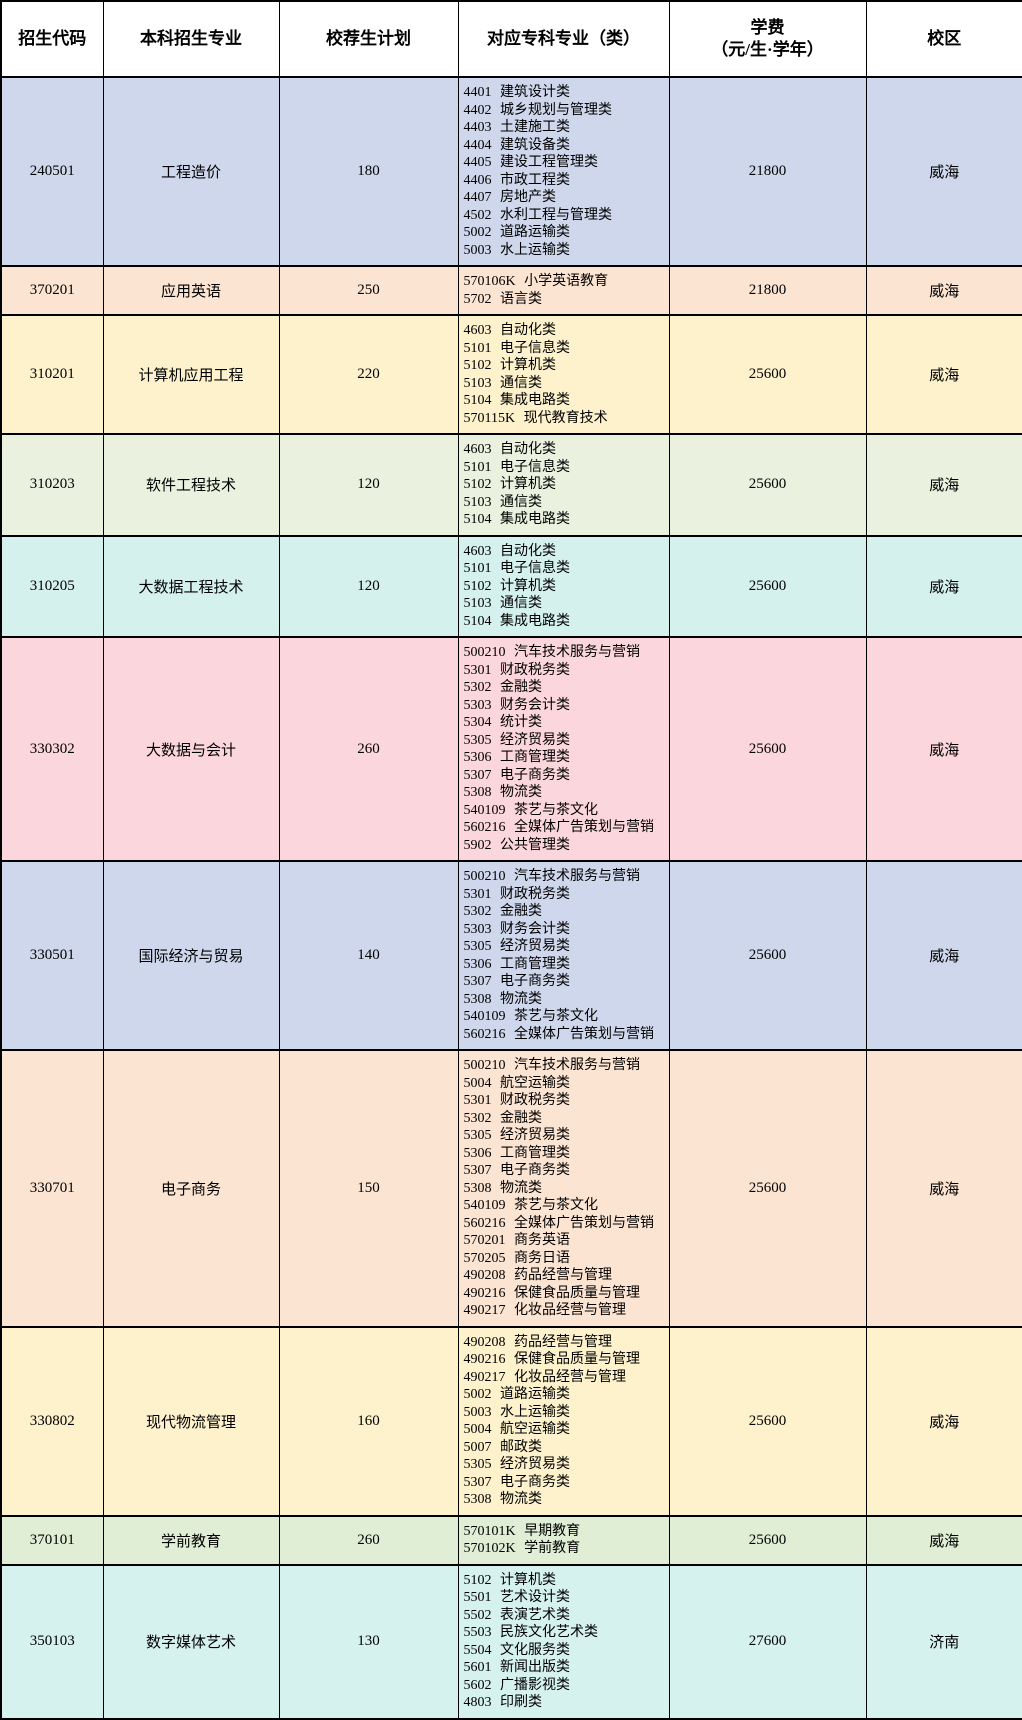  What do you see at coordinates (368, 290) in the screenshot?
I see `cell-plan: 250` at bounding box center [368, 290].